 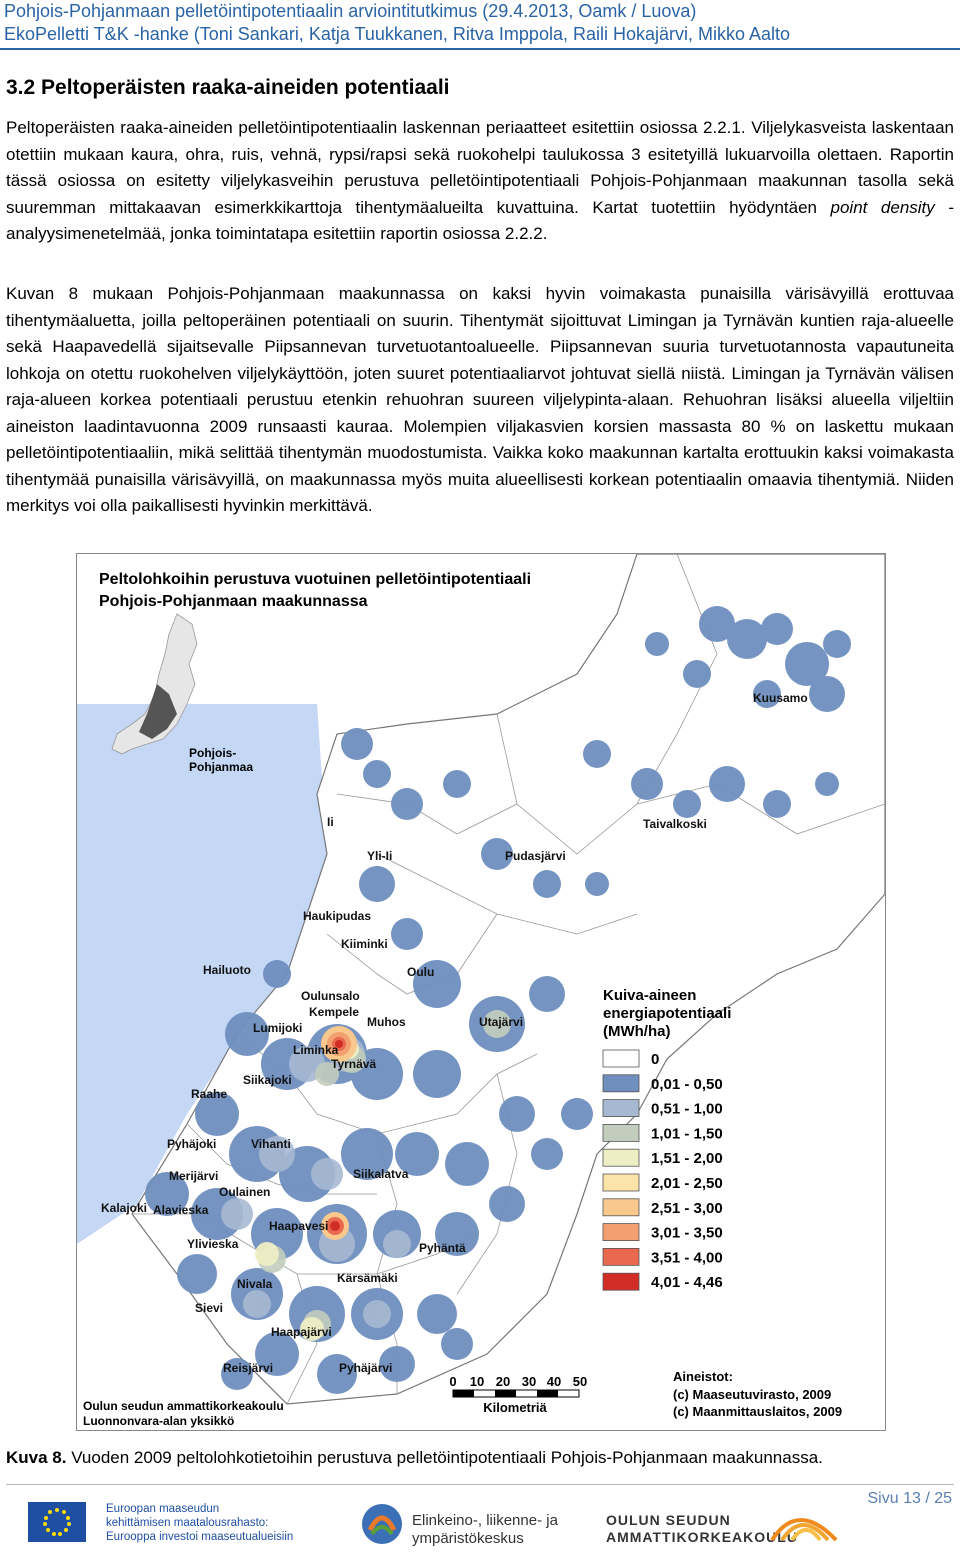 I want to click on luova-logo, so click(x=804, y=1524).